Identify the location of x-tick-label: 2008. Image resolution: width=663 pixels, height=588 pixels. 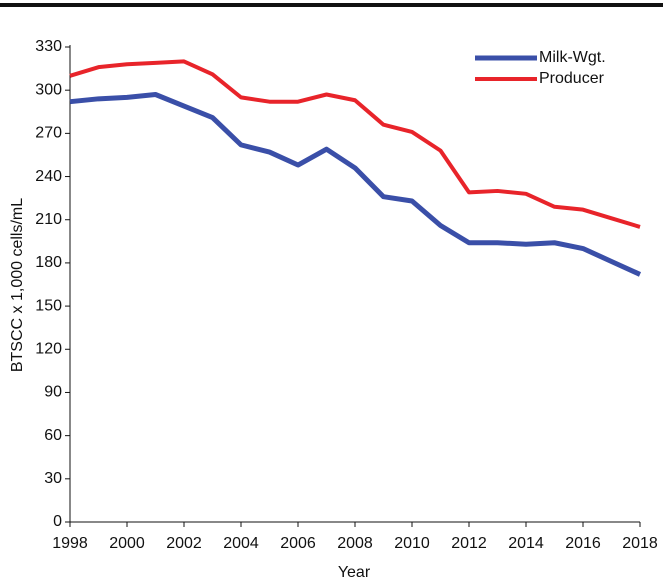
(355, 543).